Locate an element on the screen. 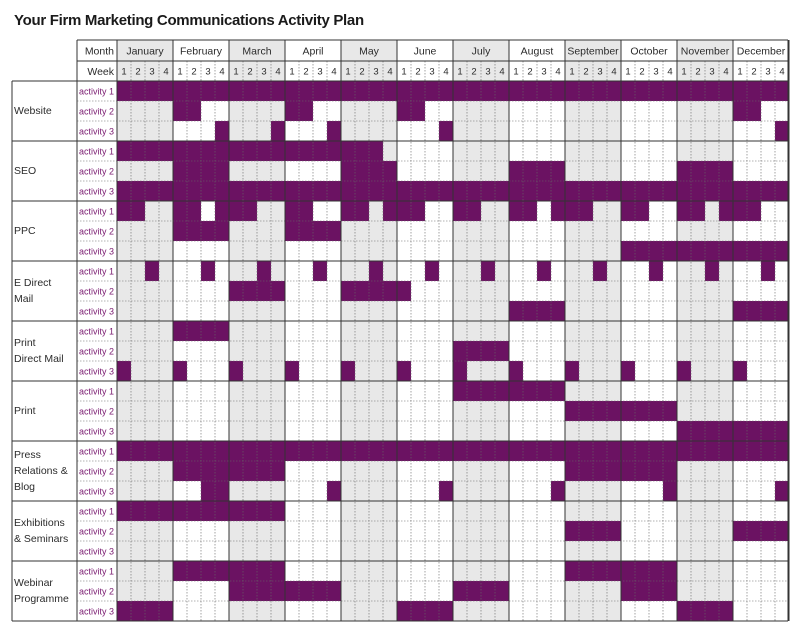 Image resolution: width=802 pixels, height=628 pixels. activity-label: activity 2 is located at coordinates (96, 231).